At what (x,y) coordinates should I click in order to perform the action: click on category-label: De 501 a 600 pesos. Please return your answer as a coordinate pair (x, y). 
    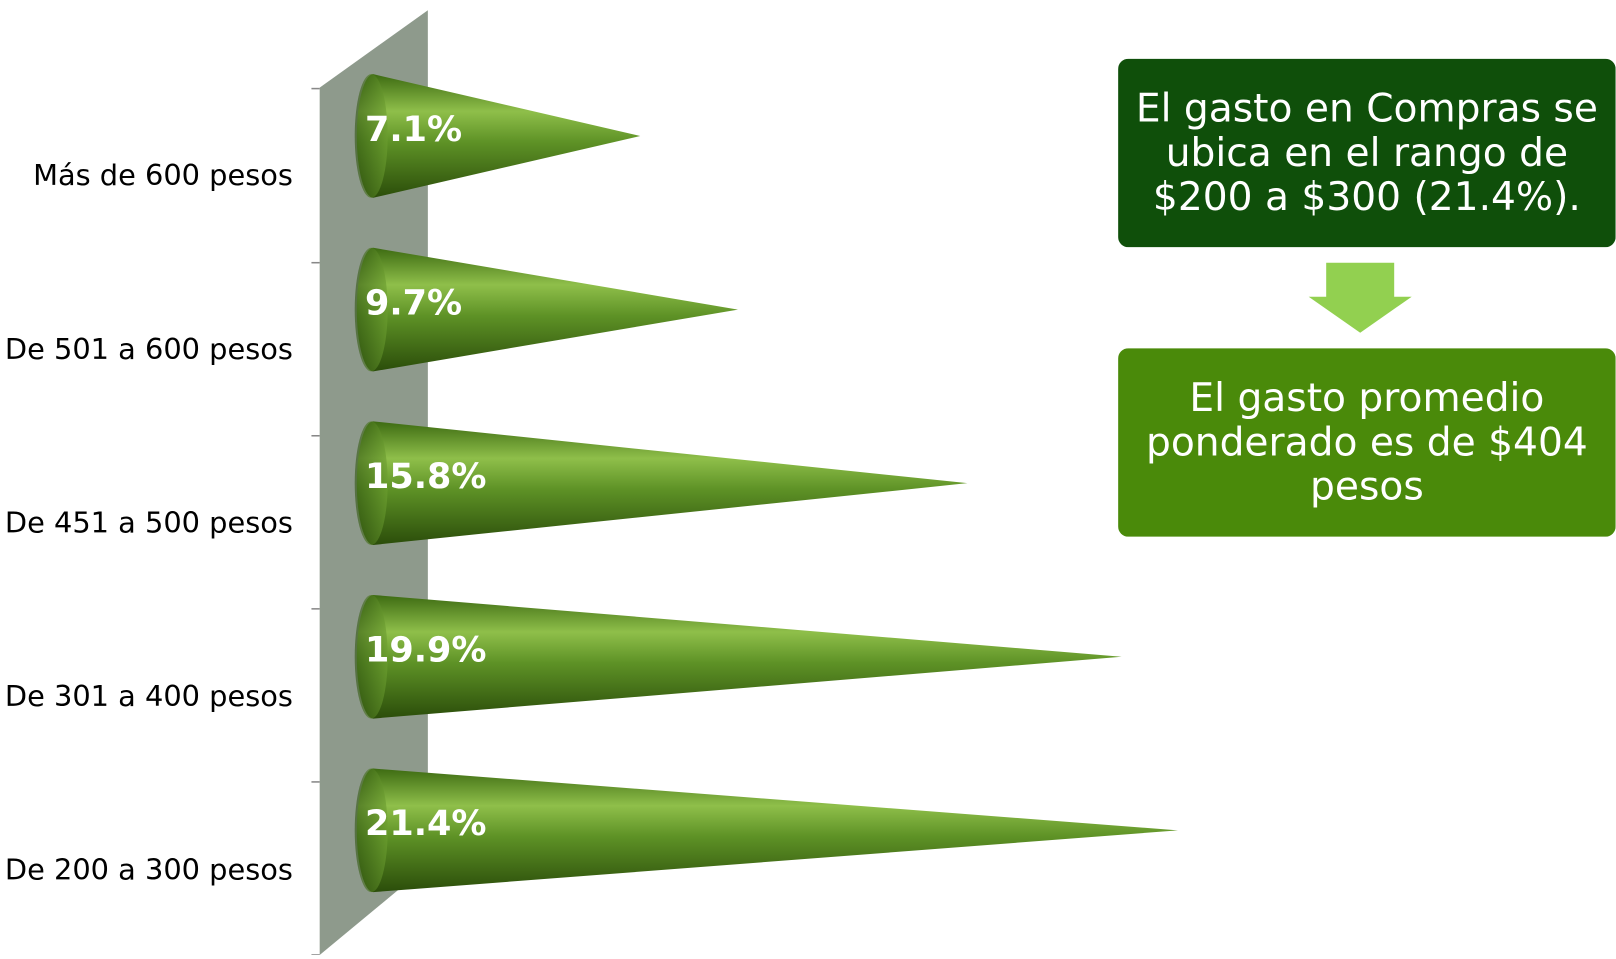
    Looking at the image, I should click on (149, 349).